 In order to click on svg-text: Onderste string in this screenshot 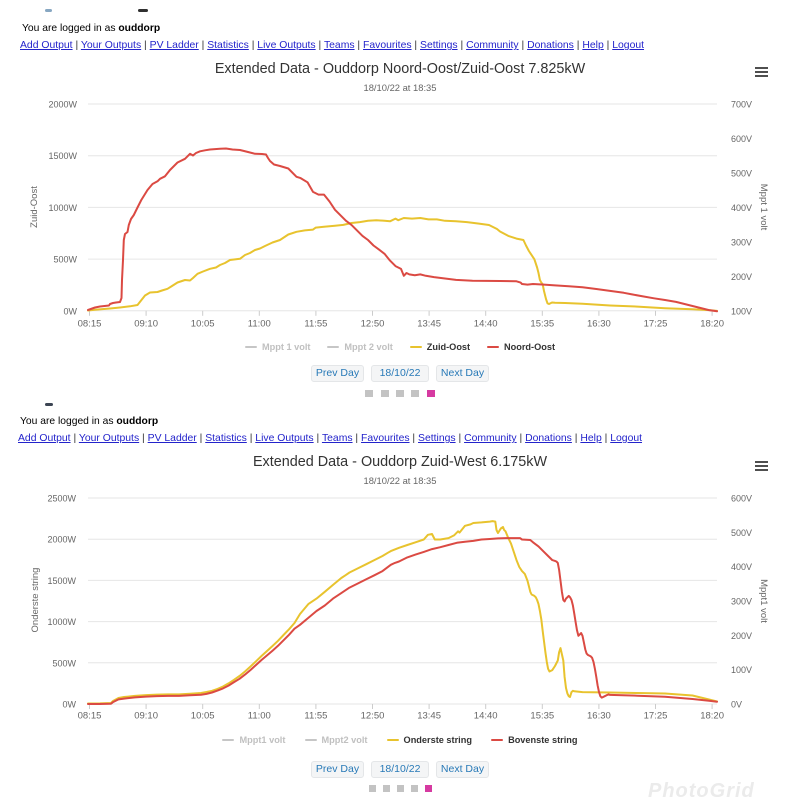, I will do `click(35, 600)`.